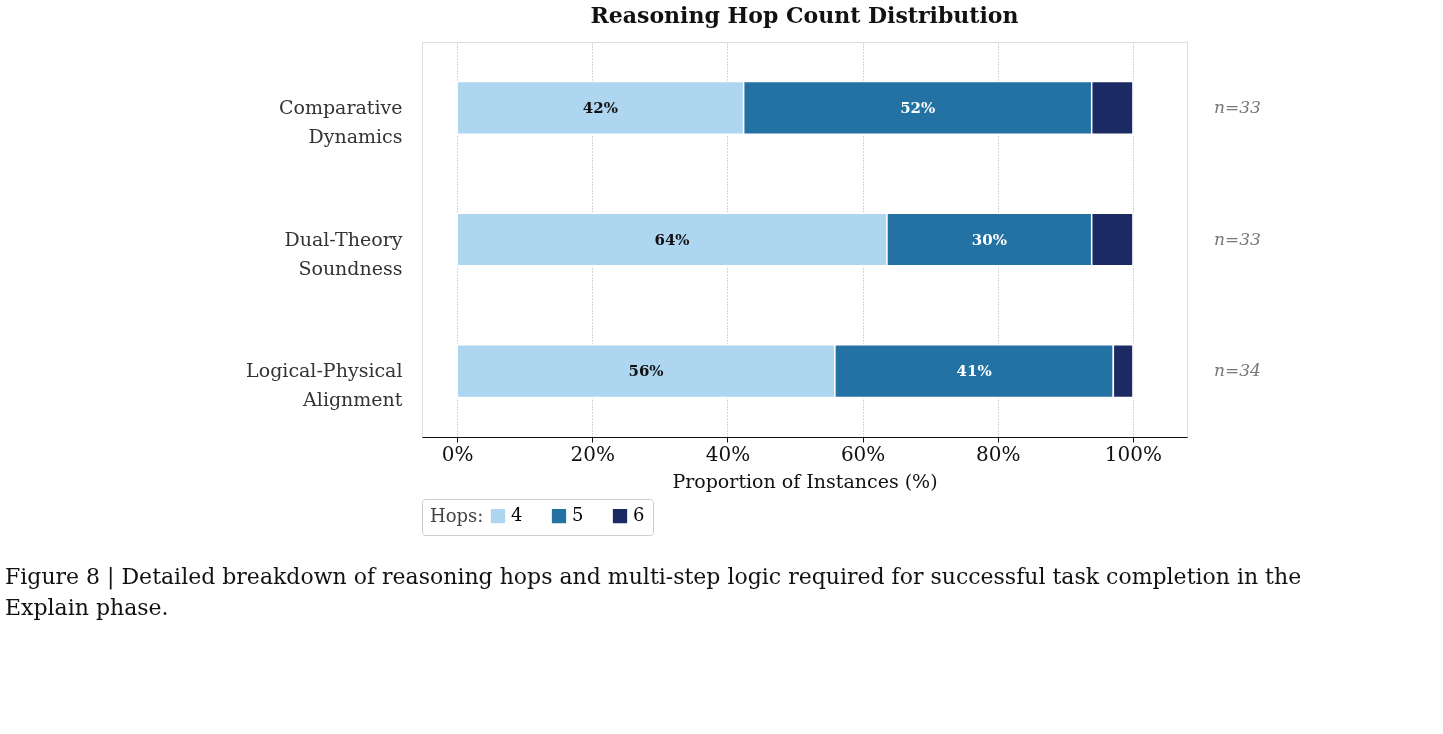  I want to click on text: n=34, so click(1237, 370).